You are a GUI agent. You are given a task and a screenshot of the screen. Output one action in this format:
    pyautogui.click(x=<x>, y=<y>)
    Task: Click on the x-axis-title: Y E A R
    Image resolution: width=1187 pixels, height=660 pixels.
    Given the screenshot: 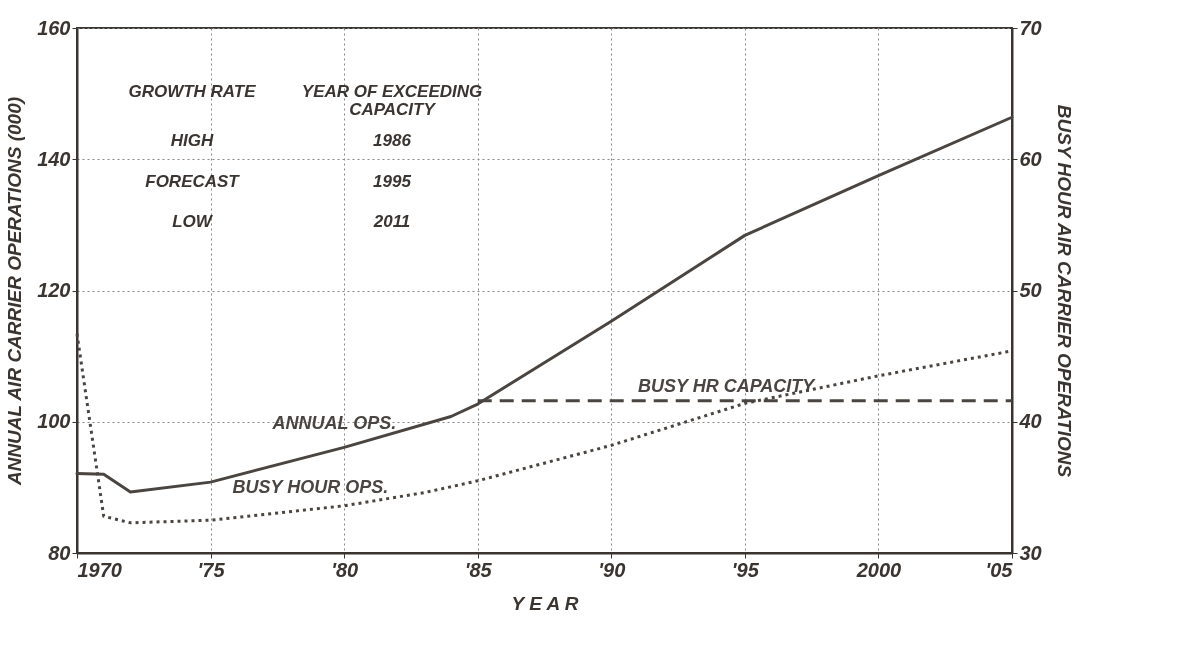 What is the action you would take?
    pyautogui.click(x=545, y=603)
    